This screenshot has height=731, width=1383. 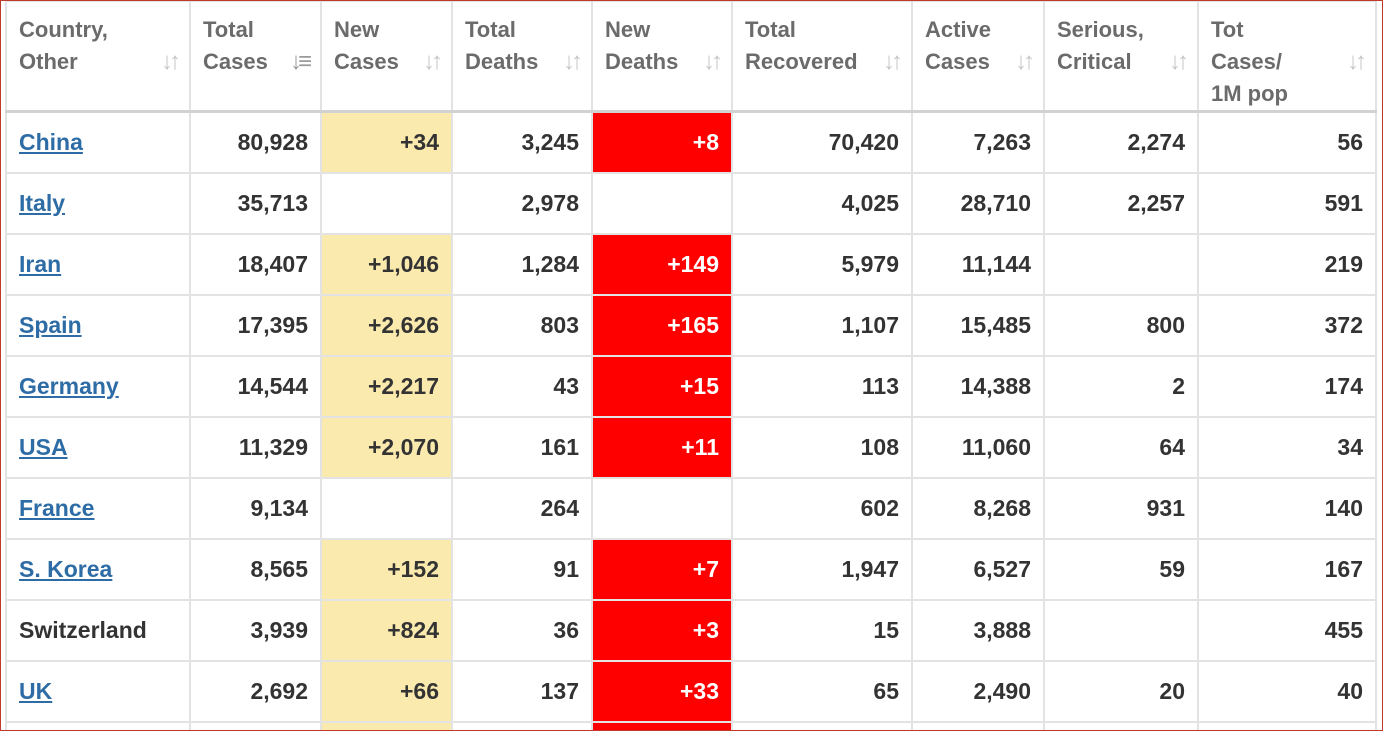 What do you see at coordinates (642, 61) in the screenshot?
I see `header-line-2: Deaths` at bounding box center [642, 61].